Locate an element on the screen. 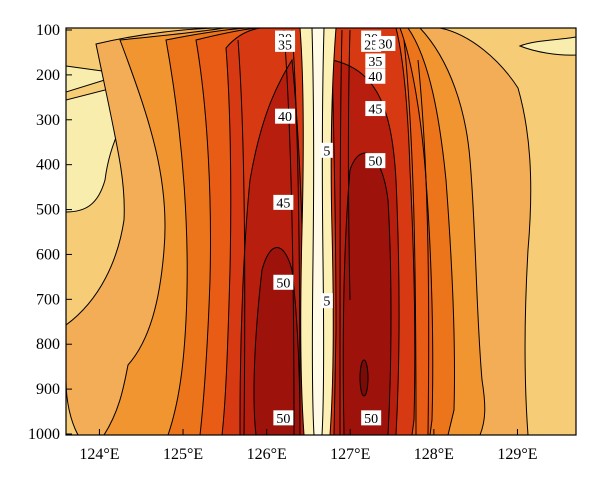 The image size is (600, 485). band-5-center is located at coordinates (318, 231).